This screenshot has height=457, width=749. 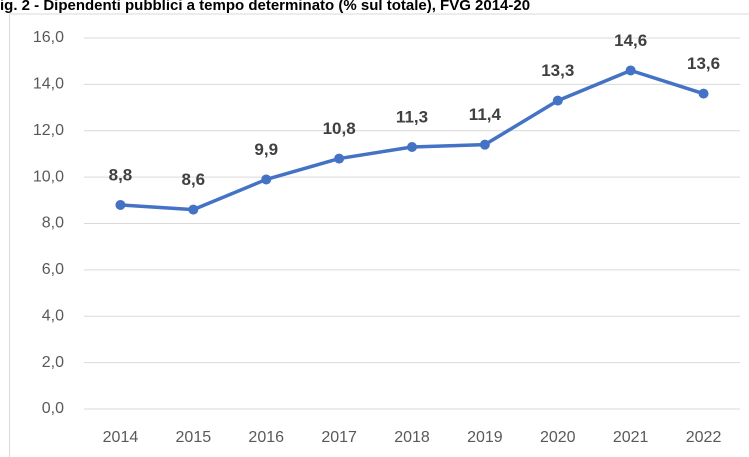 What do you see at coordinates (48, 84) in the screenshot?
I see `y-tick-label: 14,0` at bounding box center [48, 84].